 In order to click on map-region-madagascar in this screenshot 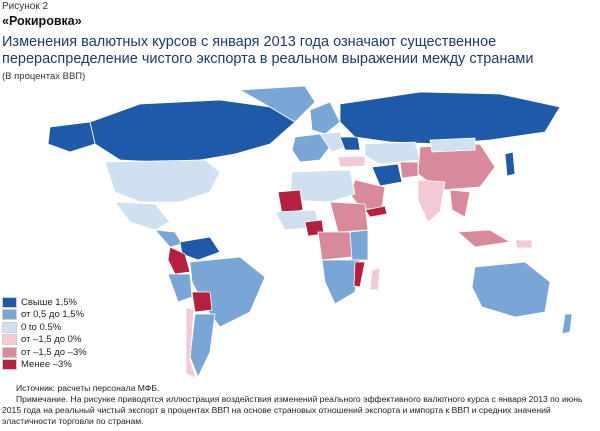, I will do `click(375, 279)`.